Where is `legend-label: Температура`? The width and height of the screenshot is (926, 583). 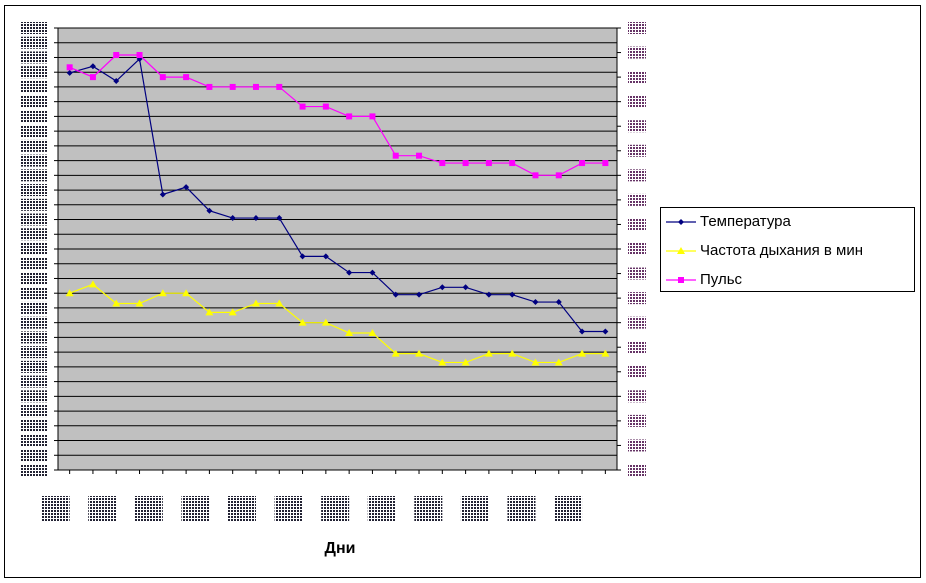 legend-label: Температура is located at coordinates (746, 221).